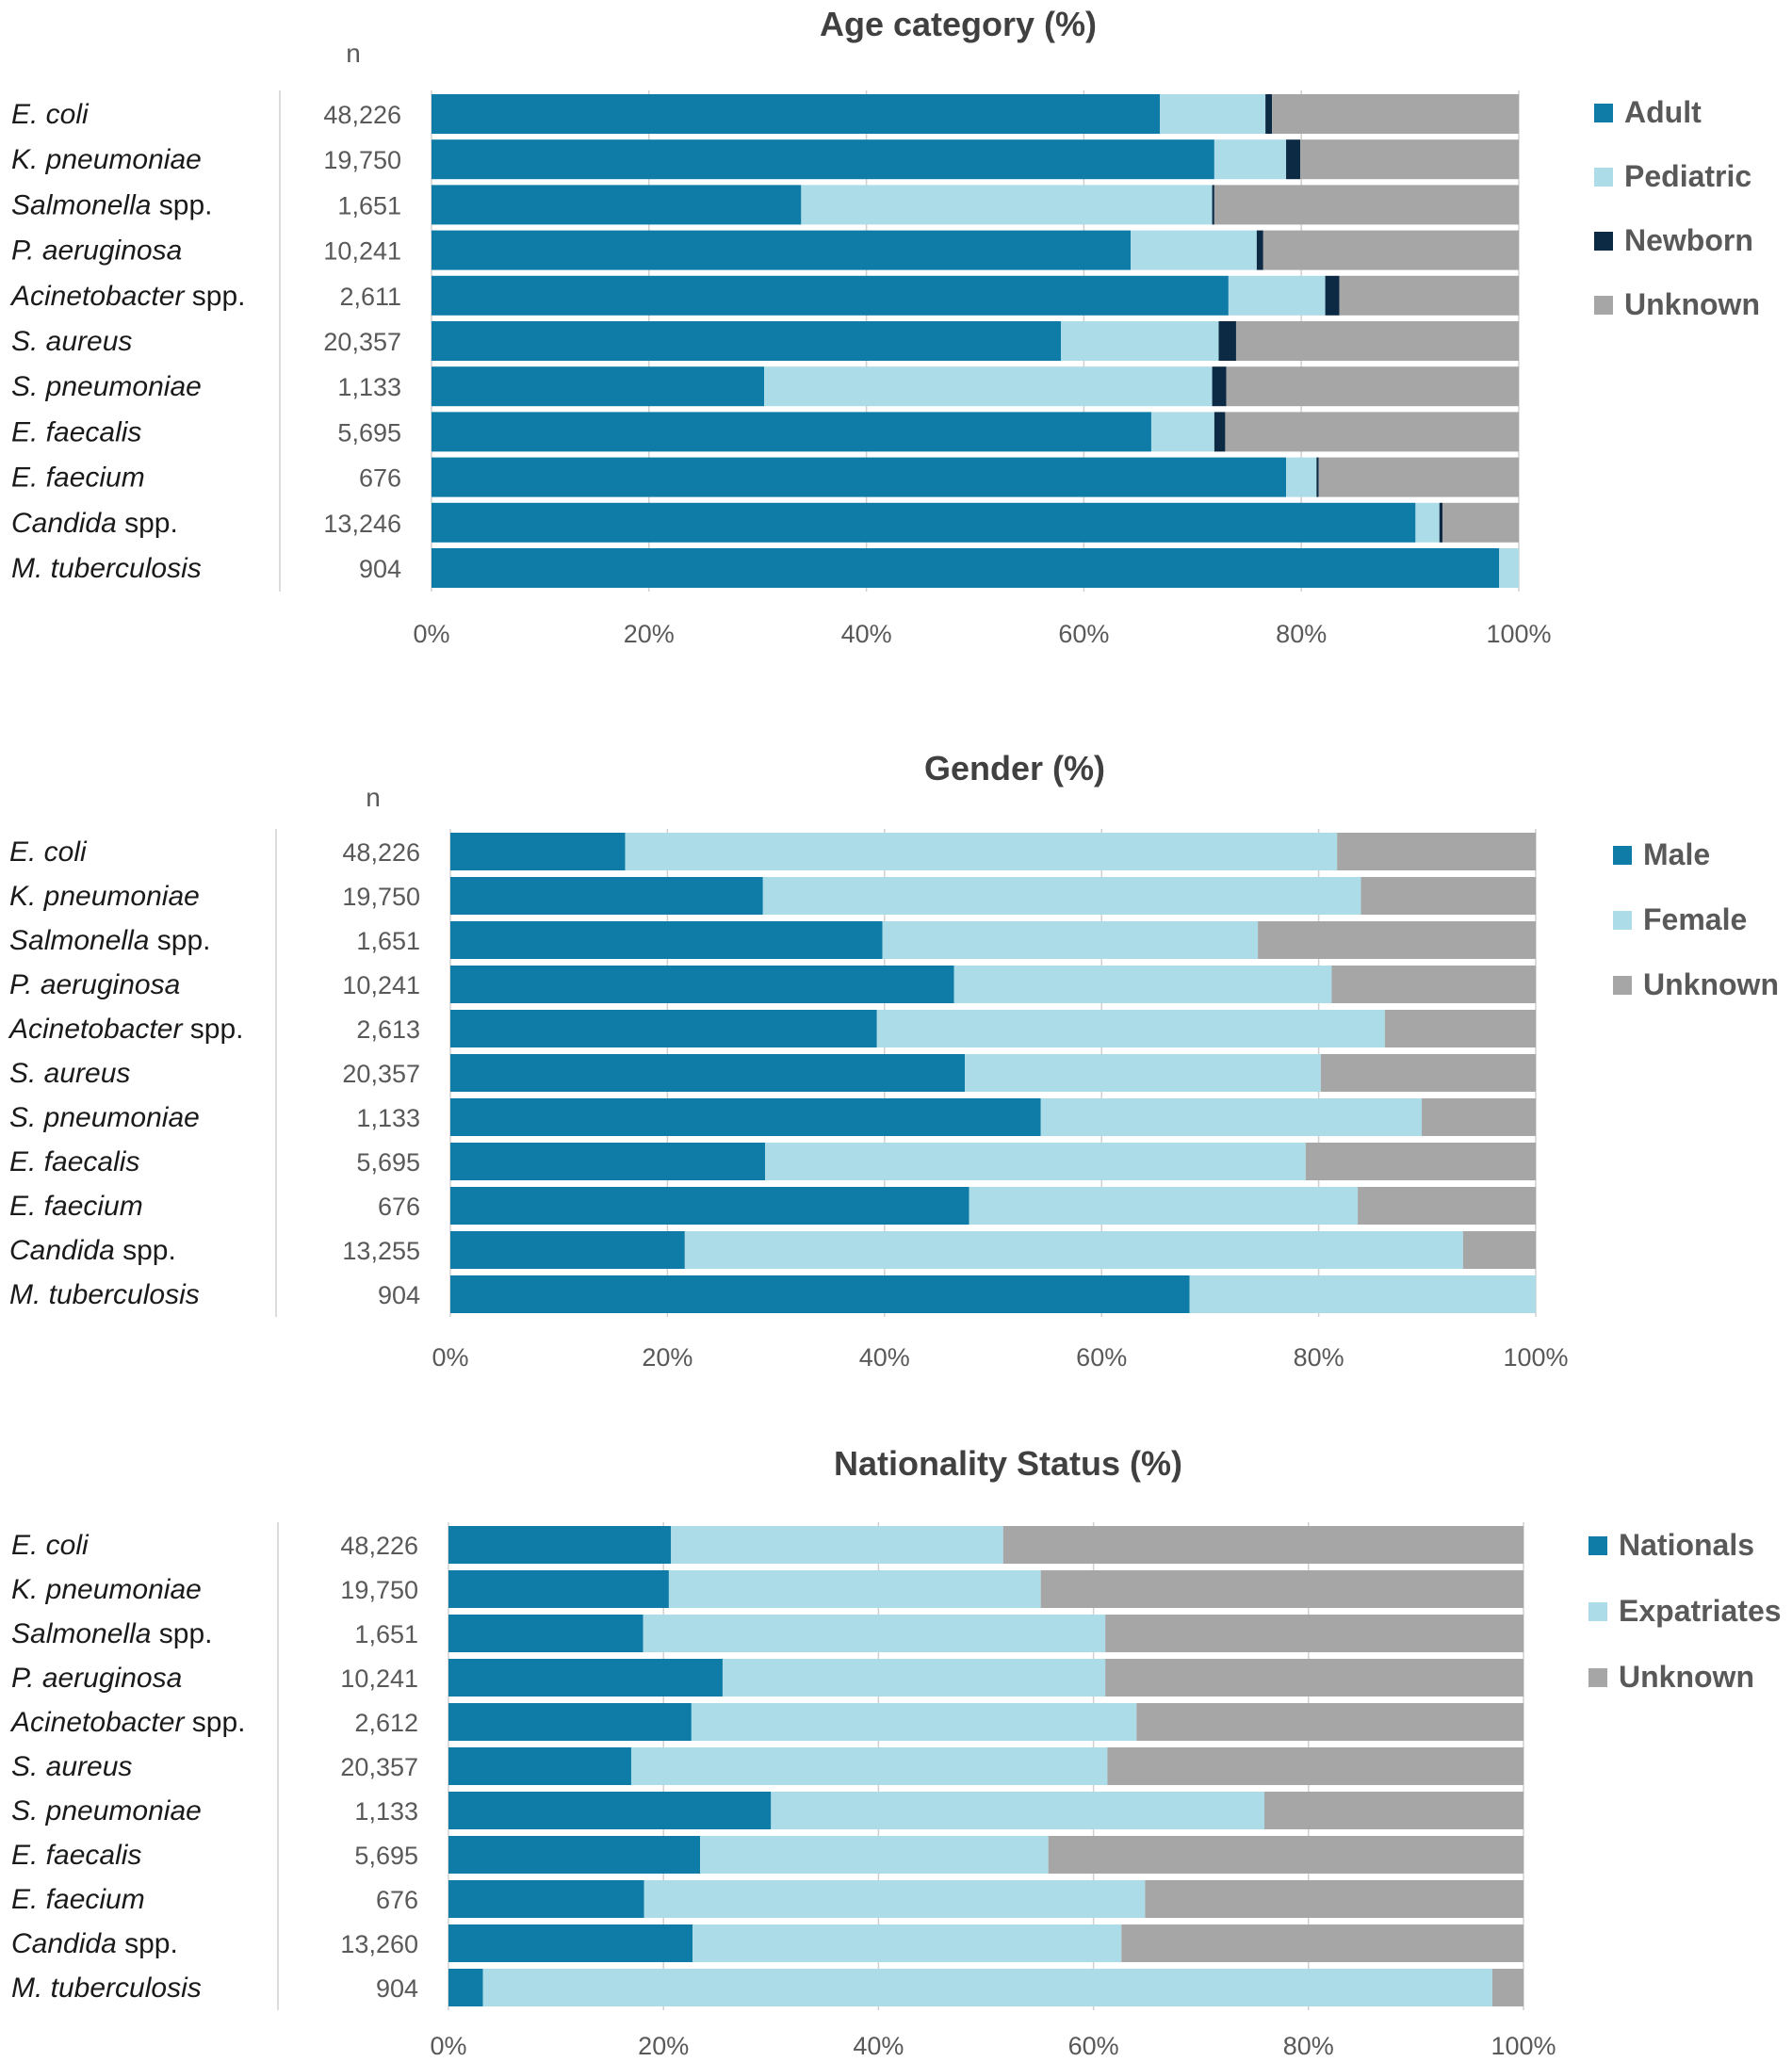  Describe the element at coordinates (1676, 854) in the screenshot. I see `legend-label: Male` at that location.